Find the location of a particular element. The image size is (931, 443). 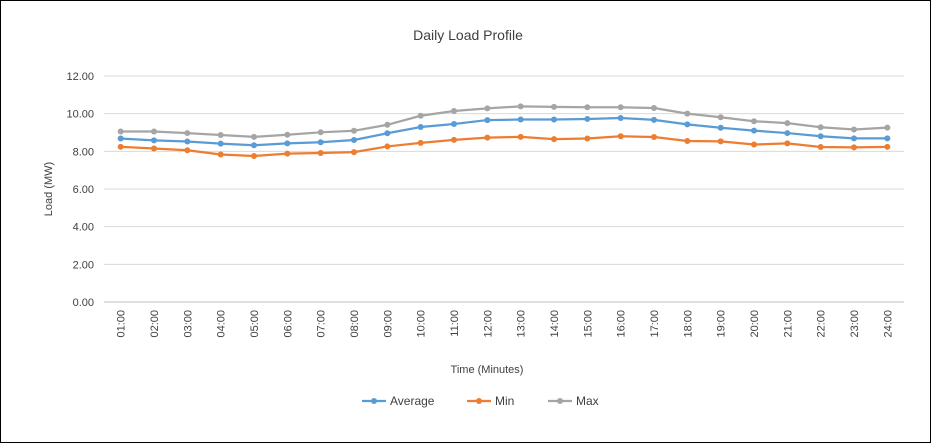

legend: Average Min Max is located at coordinates (480, 401).